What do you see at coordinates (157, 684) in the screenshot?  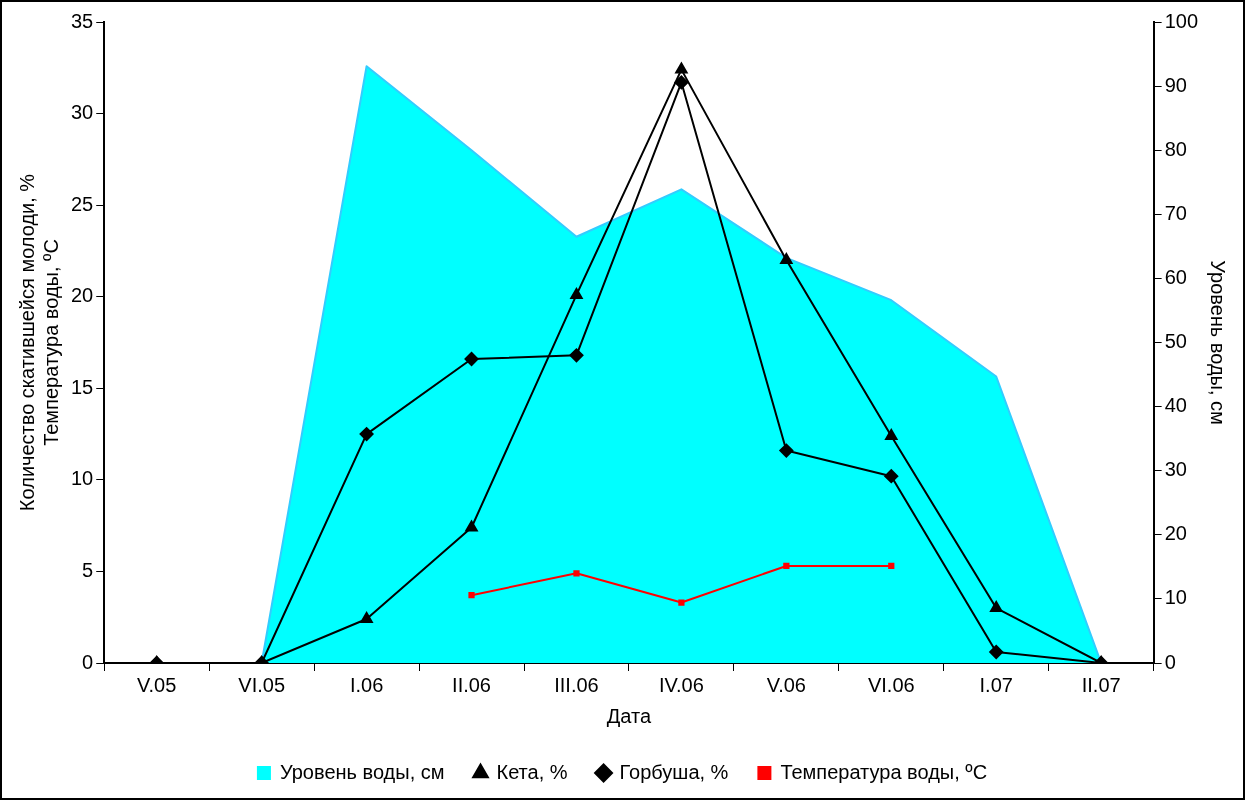 I see `x-tick-label: V.05` at bounding box center [157, 684].